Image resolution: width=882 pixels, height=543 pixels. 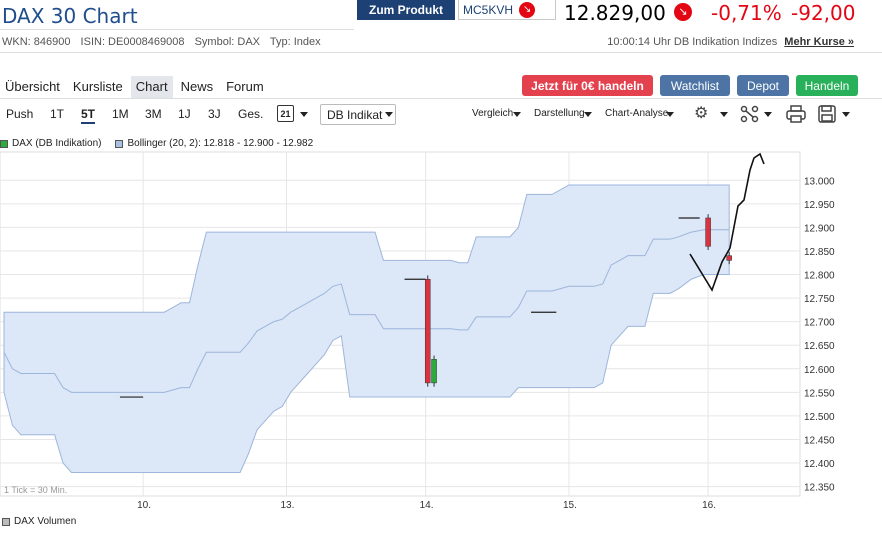 I want to click on change-absolute: -92,00, so click(x=823, y=13).